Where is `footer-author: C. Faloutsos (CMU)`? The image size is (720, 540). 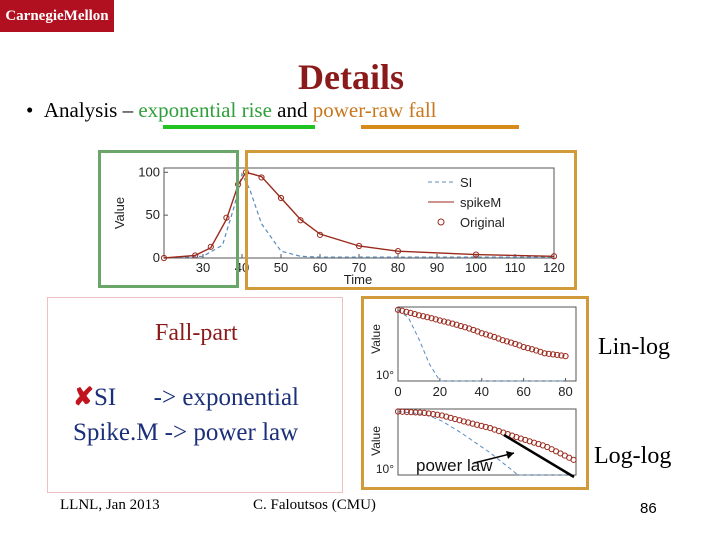 footer-author: C. Faloutsos (CMU) is located at coordinates (314, 505).